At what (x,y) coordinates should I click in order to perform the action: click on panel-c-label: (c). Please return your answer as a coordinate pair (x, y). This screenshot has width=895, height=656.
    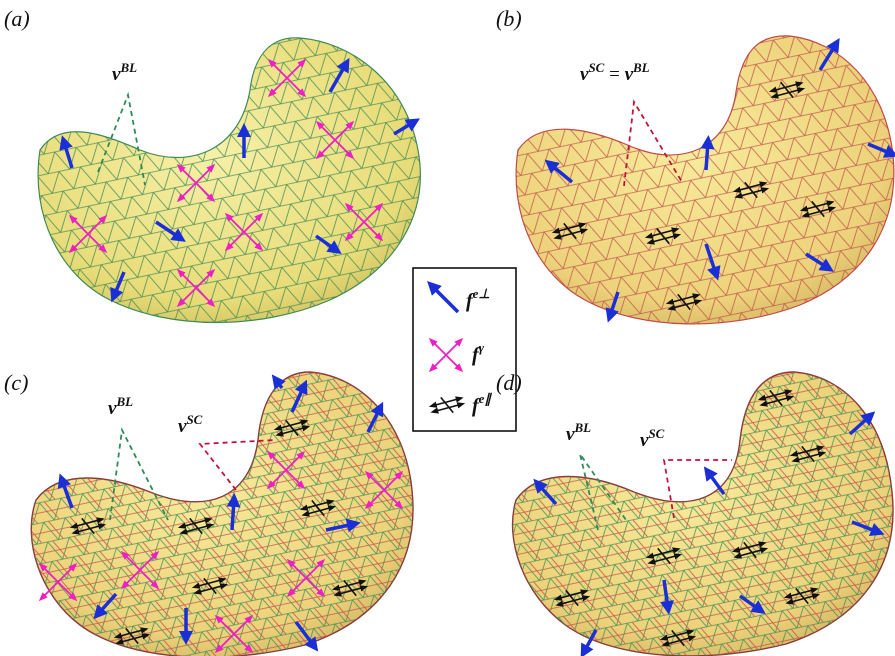
    Looking at the image, I should click on (16, 382).